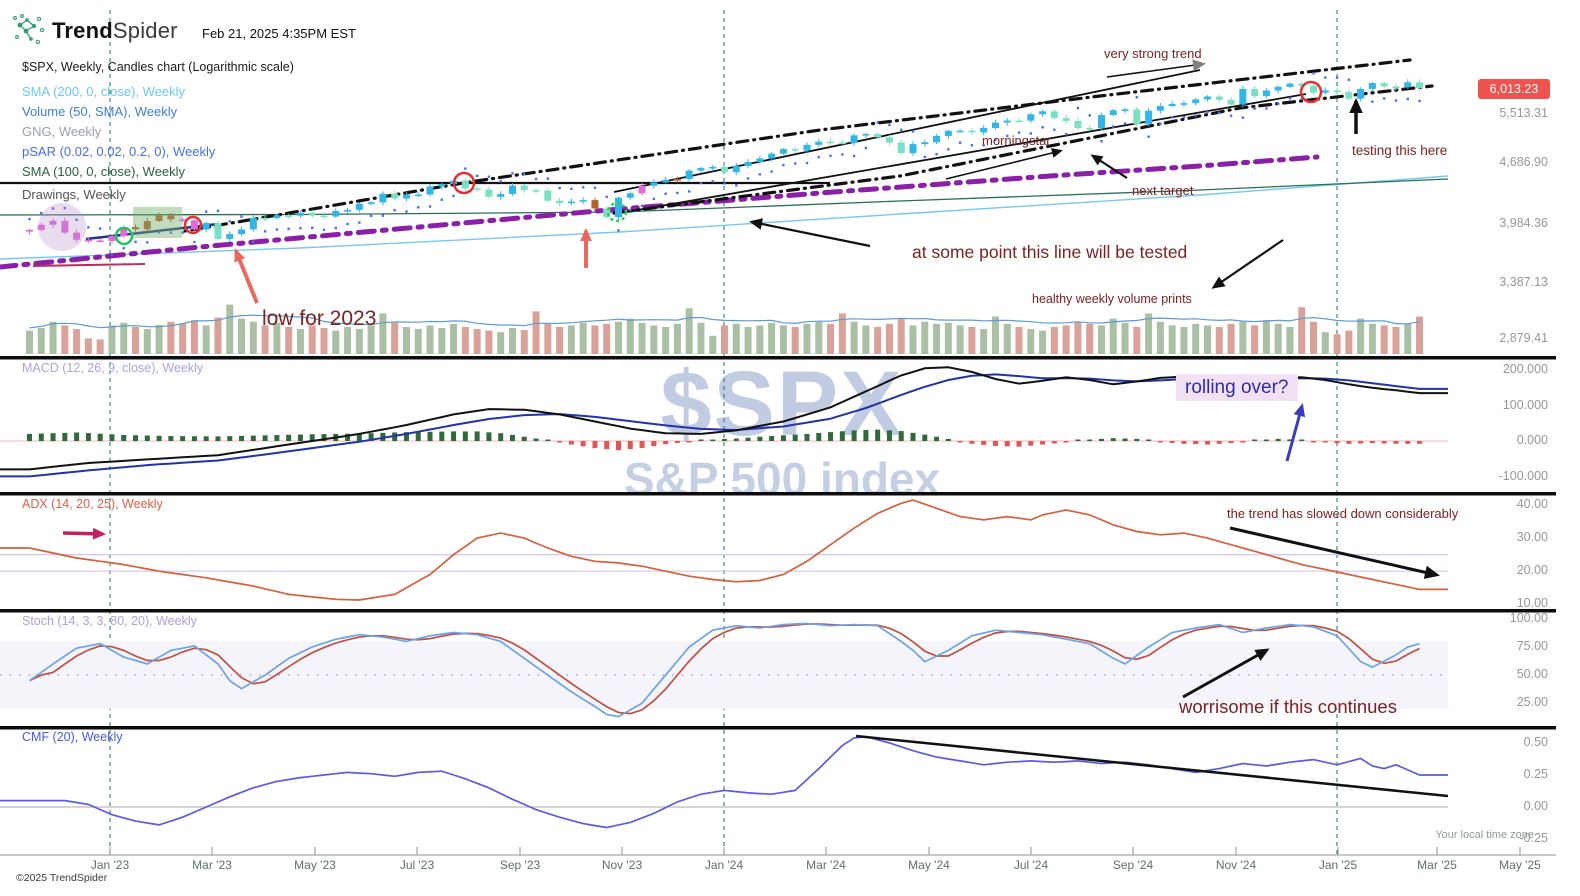  Describe the element at coordinates (1248, 263) in the screenshot. I see `healthy-volume-arrow` at that location.